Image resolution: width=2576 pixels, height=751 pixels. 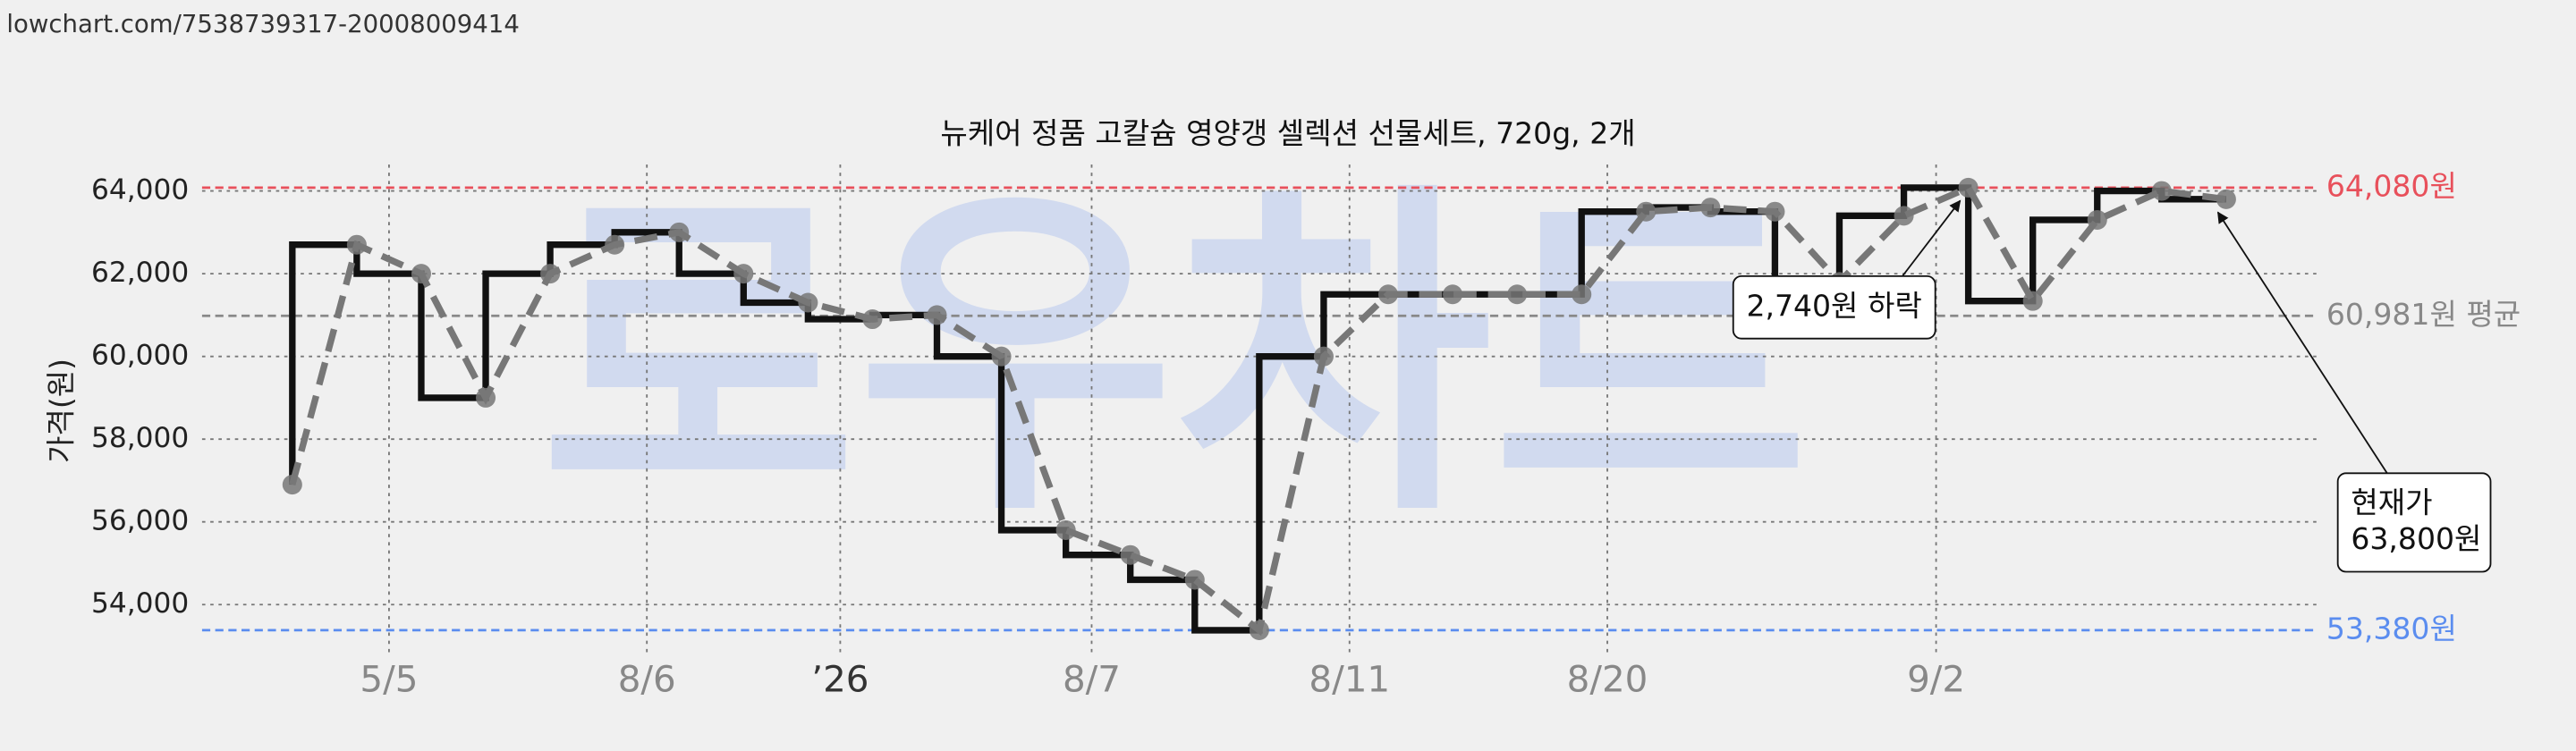 I want to click on chart-title: 뉴케어 정품 고칼슘 영양갱 셀렉션 선물세트, 720g, 2개, so click(x=1287, y=132).